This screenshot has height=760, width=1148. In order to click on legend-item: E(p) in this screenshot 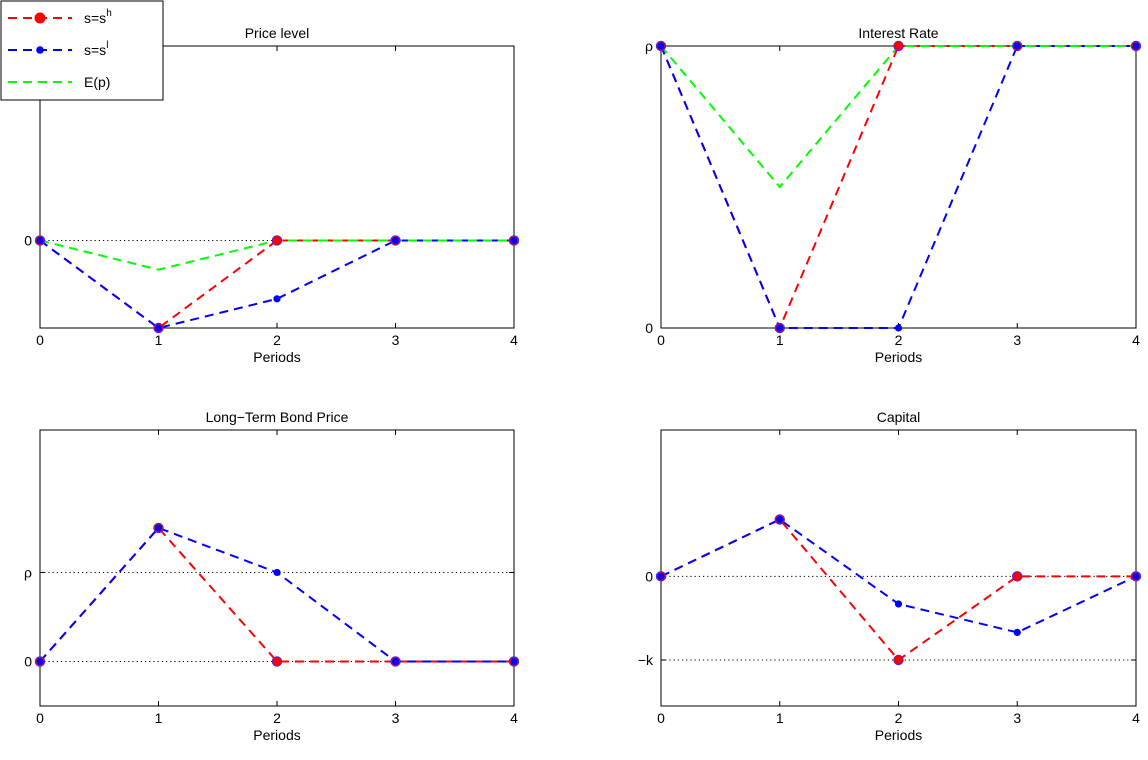, I will do `click(59, 82)`.